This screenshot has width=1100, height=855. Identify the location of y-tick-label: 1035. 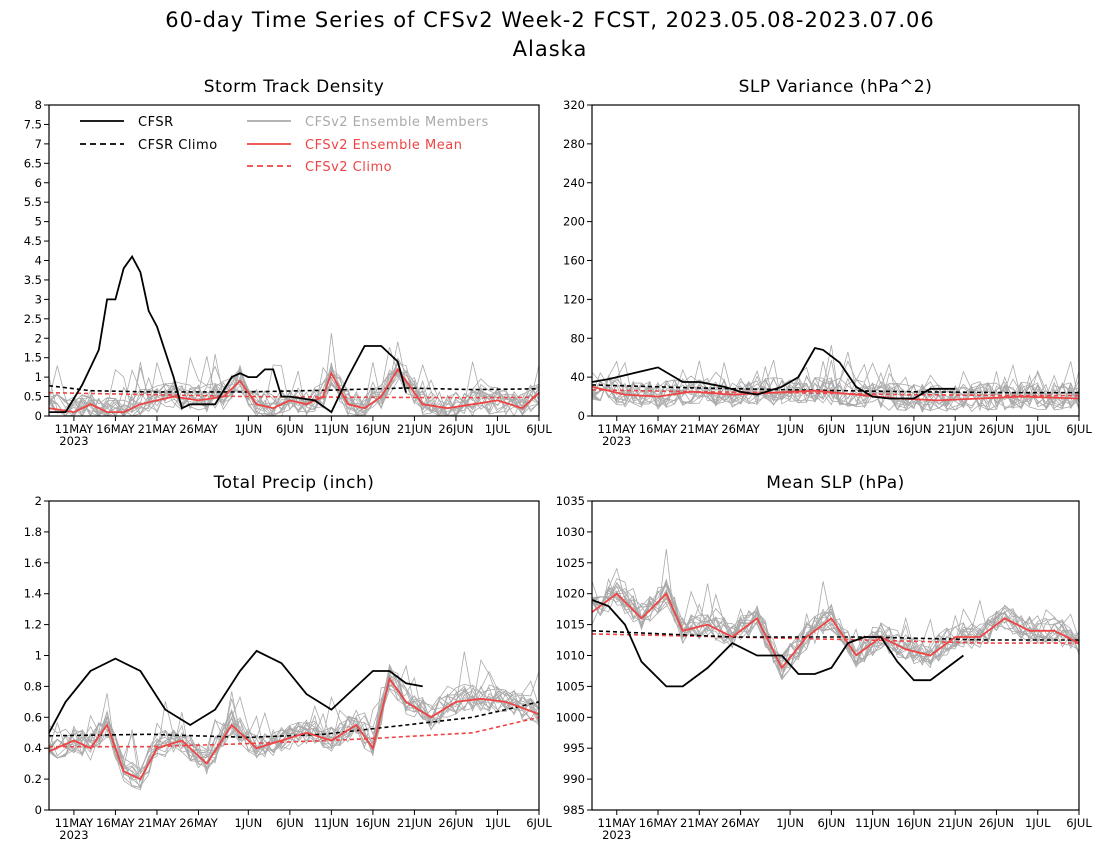
(570, 501).